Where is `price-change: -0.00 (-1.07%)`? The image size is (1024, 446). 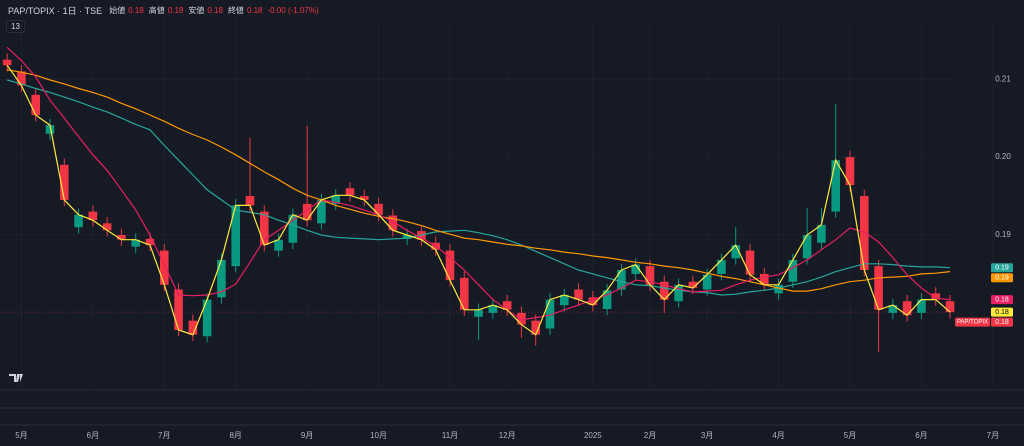 price-change: -0.00 (-1.07%) is located at coordinates (293, 10).